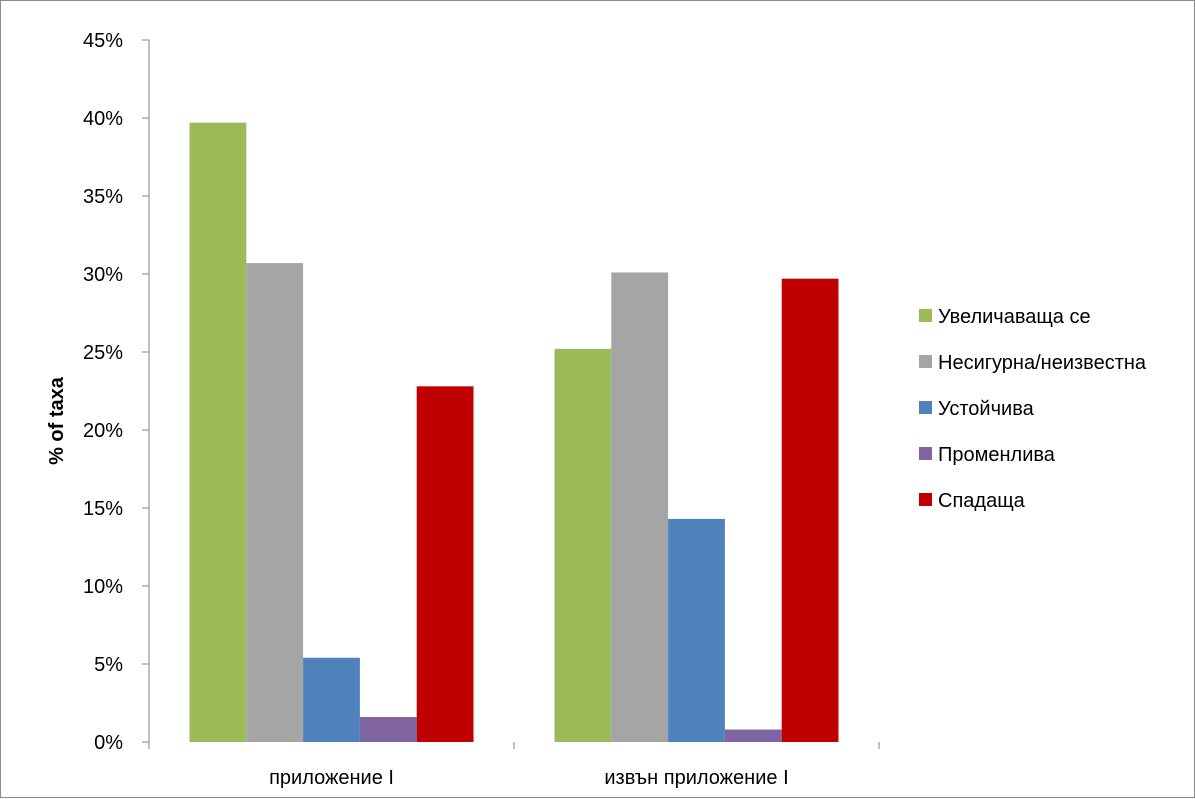  What do you see at coordinates (108, 743) in the screenshot?
I see `y-tick-label: 0%` at bounding box center [108, 743].